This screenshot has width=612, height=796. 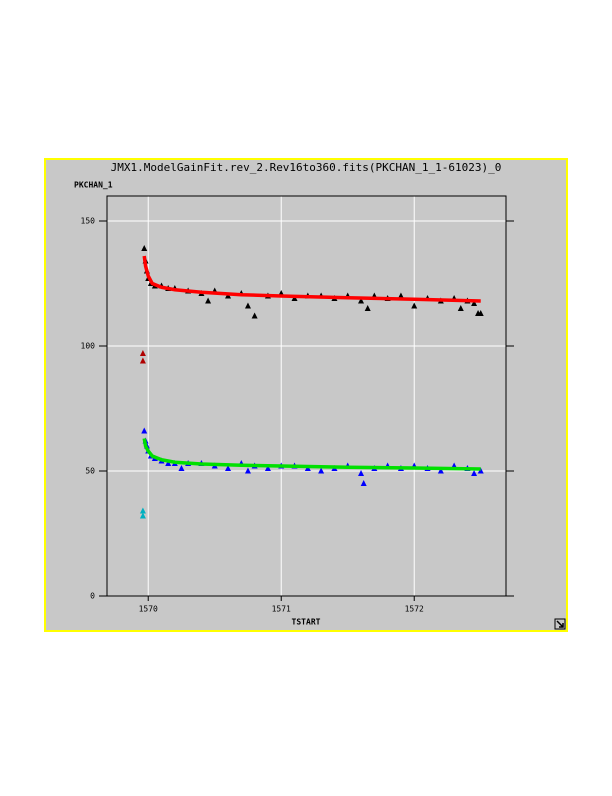 I want to click on y-tick-label: 0, so click(x=92, y=596).